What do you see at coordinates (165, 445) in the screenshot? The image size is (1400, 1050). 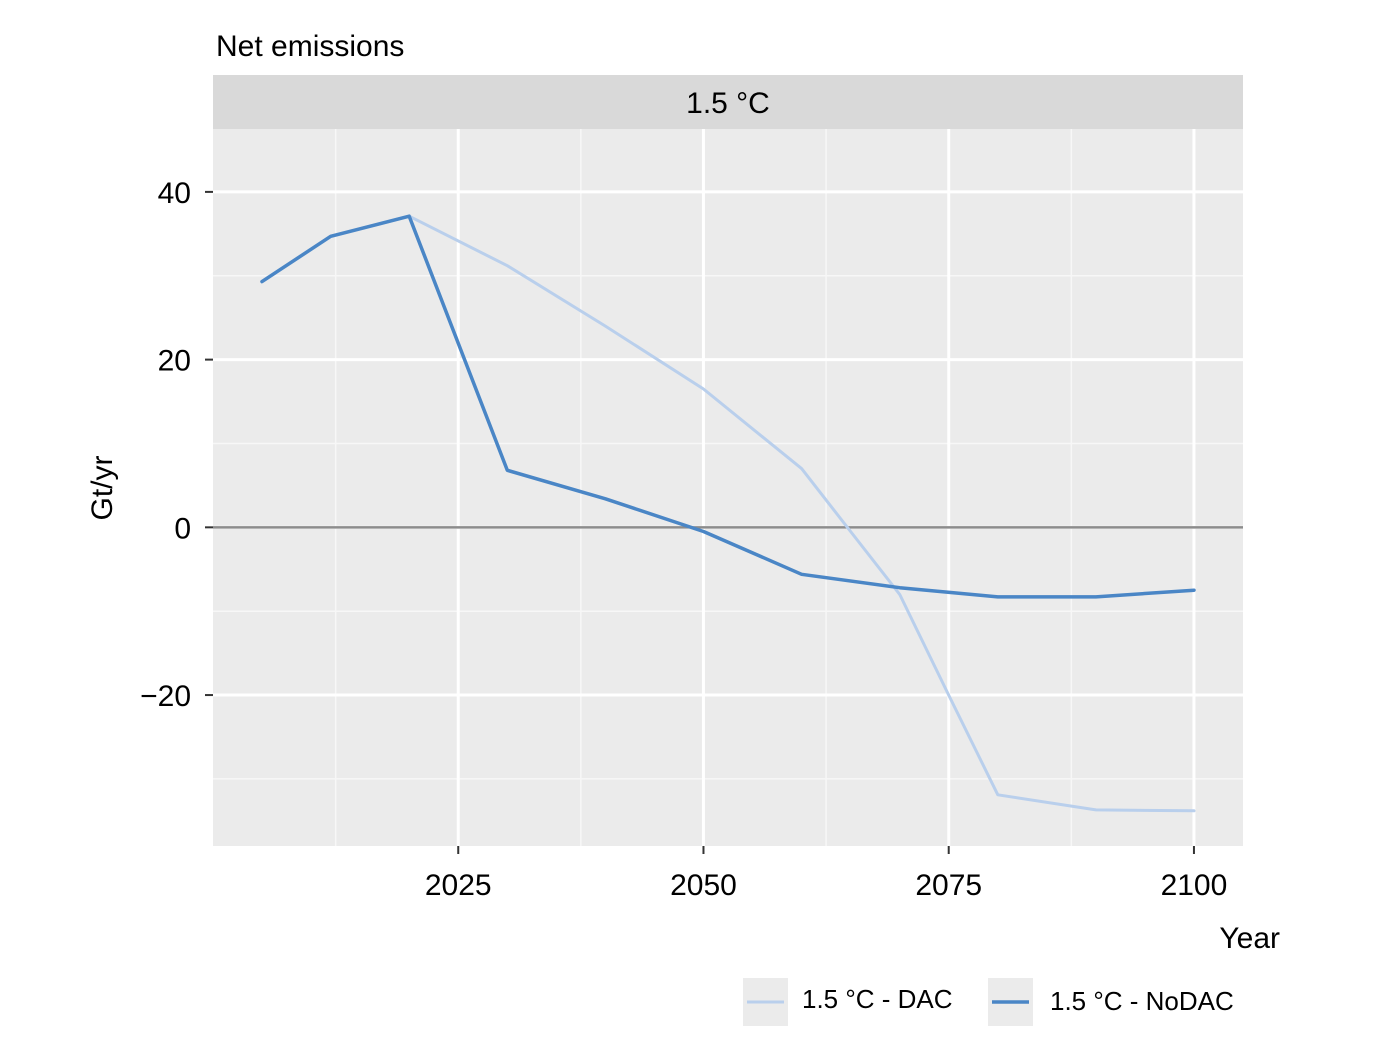 I see `y-tick-labels: −20 0 20 40` at bounding box center [165, 445].